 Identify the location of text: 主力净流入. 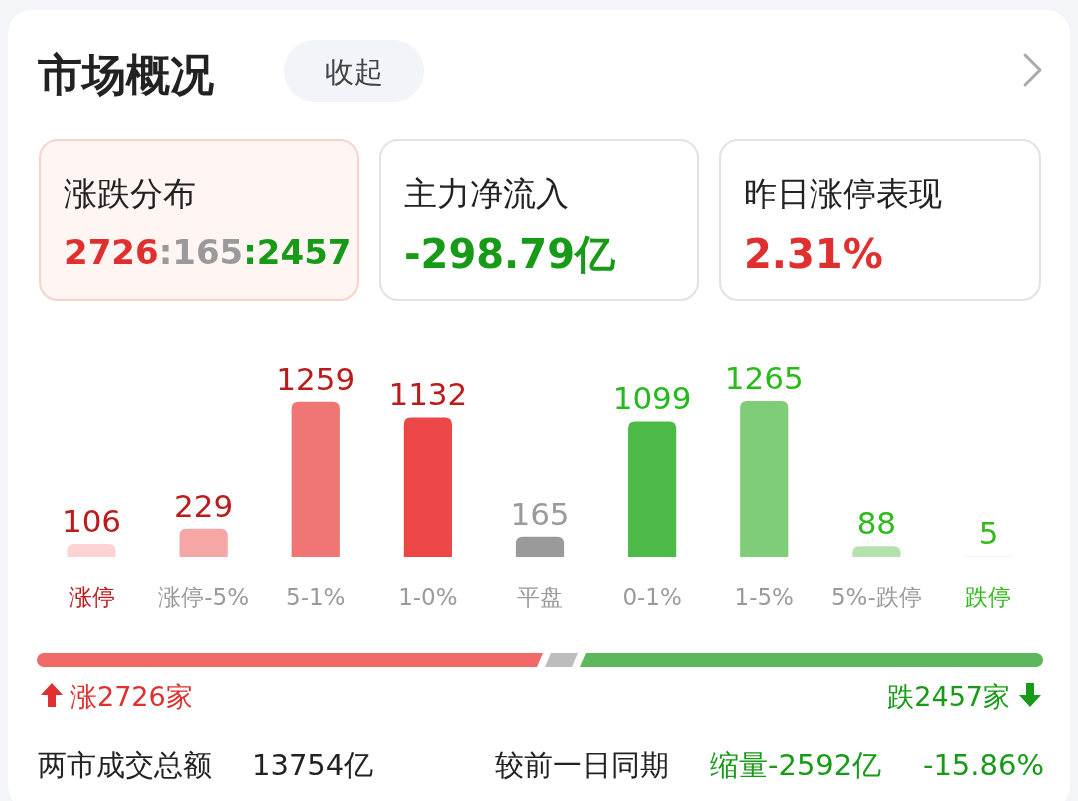
(486, 193).